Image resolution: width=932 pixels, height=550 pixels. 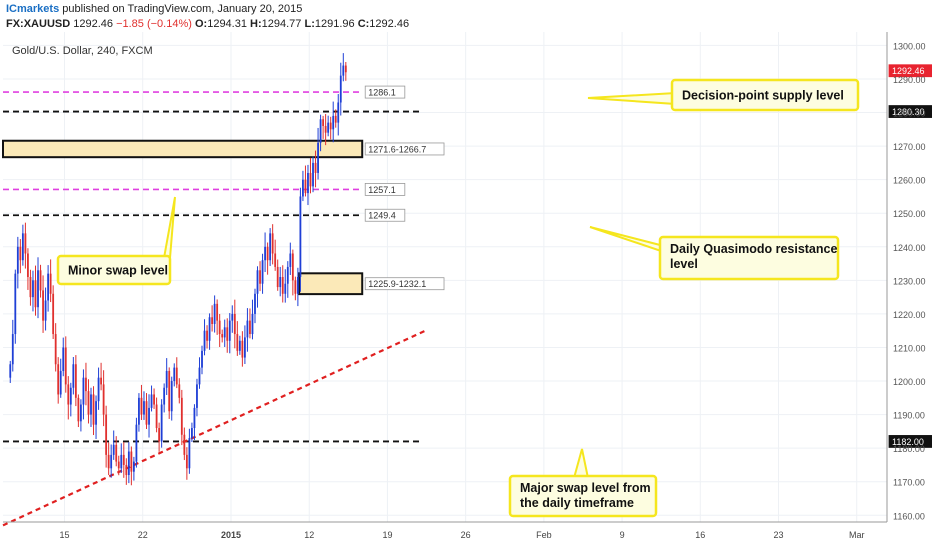 I want to click on x-tick-label: Mar, so click(x=857, y=535).